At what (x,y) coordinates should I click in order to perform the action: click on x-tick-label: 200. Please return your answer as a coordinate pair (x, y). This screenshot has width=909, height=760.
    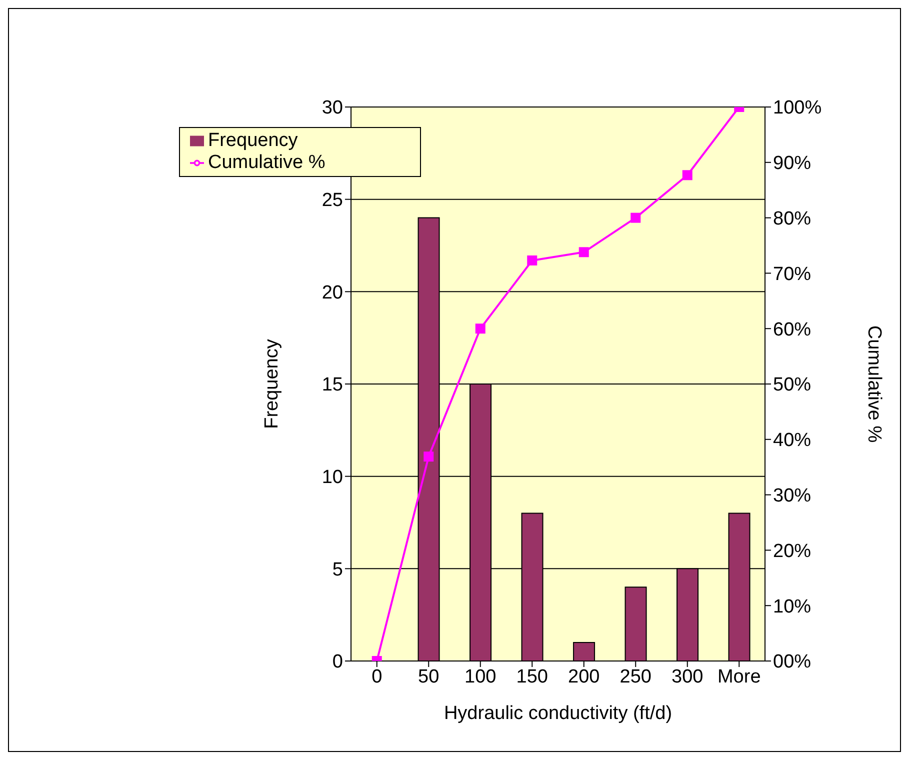
    Looking at the image, I should click on (584, 677).